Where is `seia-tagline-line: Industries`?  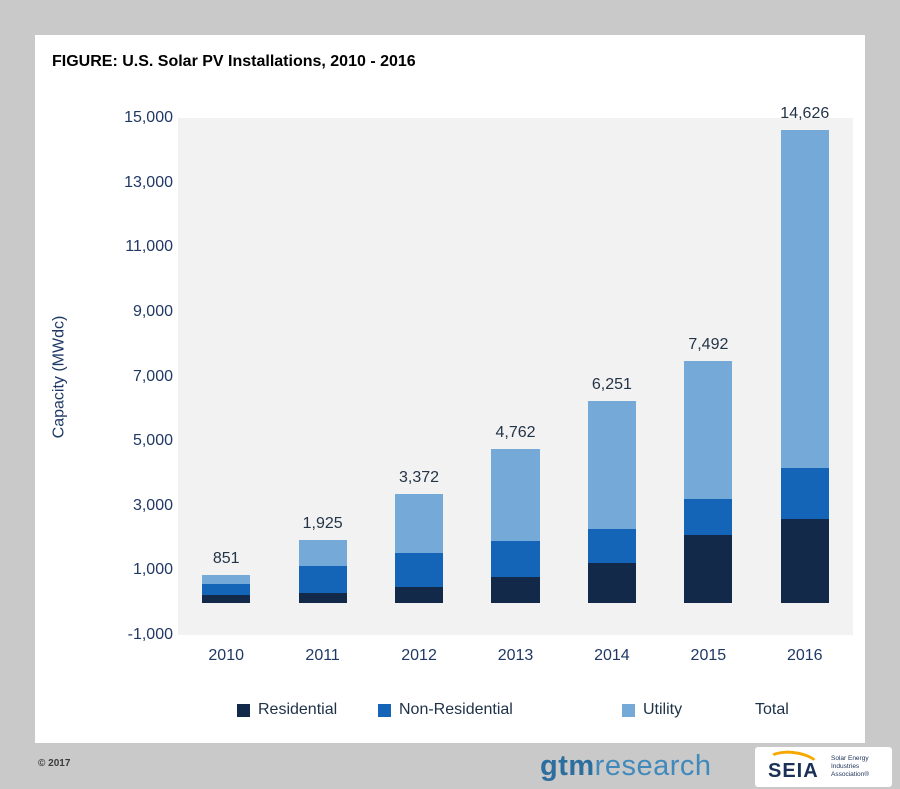
seia-tagline-line: Industries is located at coordinates (845, 766).